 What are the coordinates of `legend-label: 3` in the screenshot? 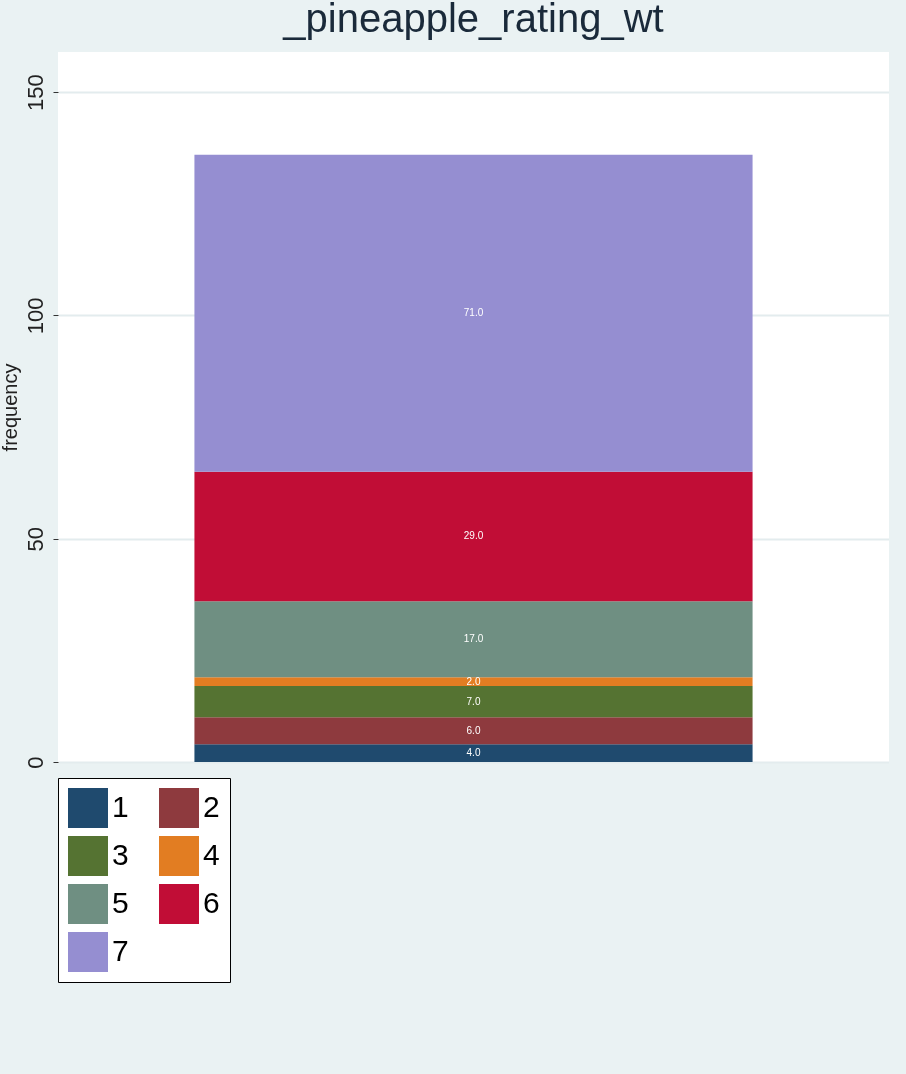 It's located at (120, 854).